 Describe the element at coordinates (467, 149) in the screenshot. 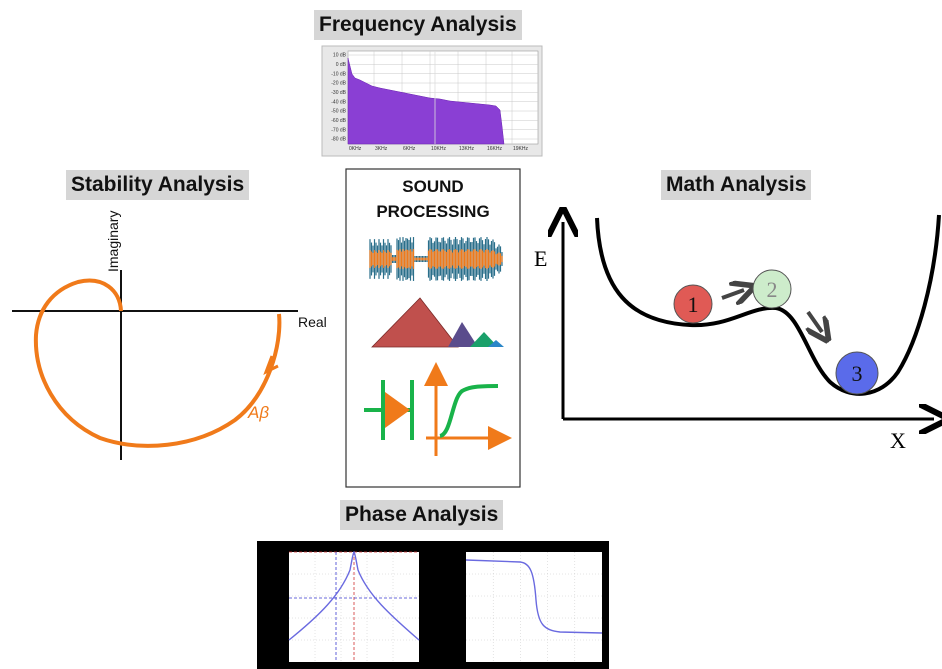

I see `freq-tick-label: 13KHz` at that location.